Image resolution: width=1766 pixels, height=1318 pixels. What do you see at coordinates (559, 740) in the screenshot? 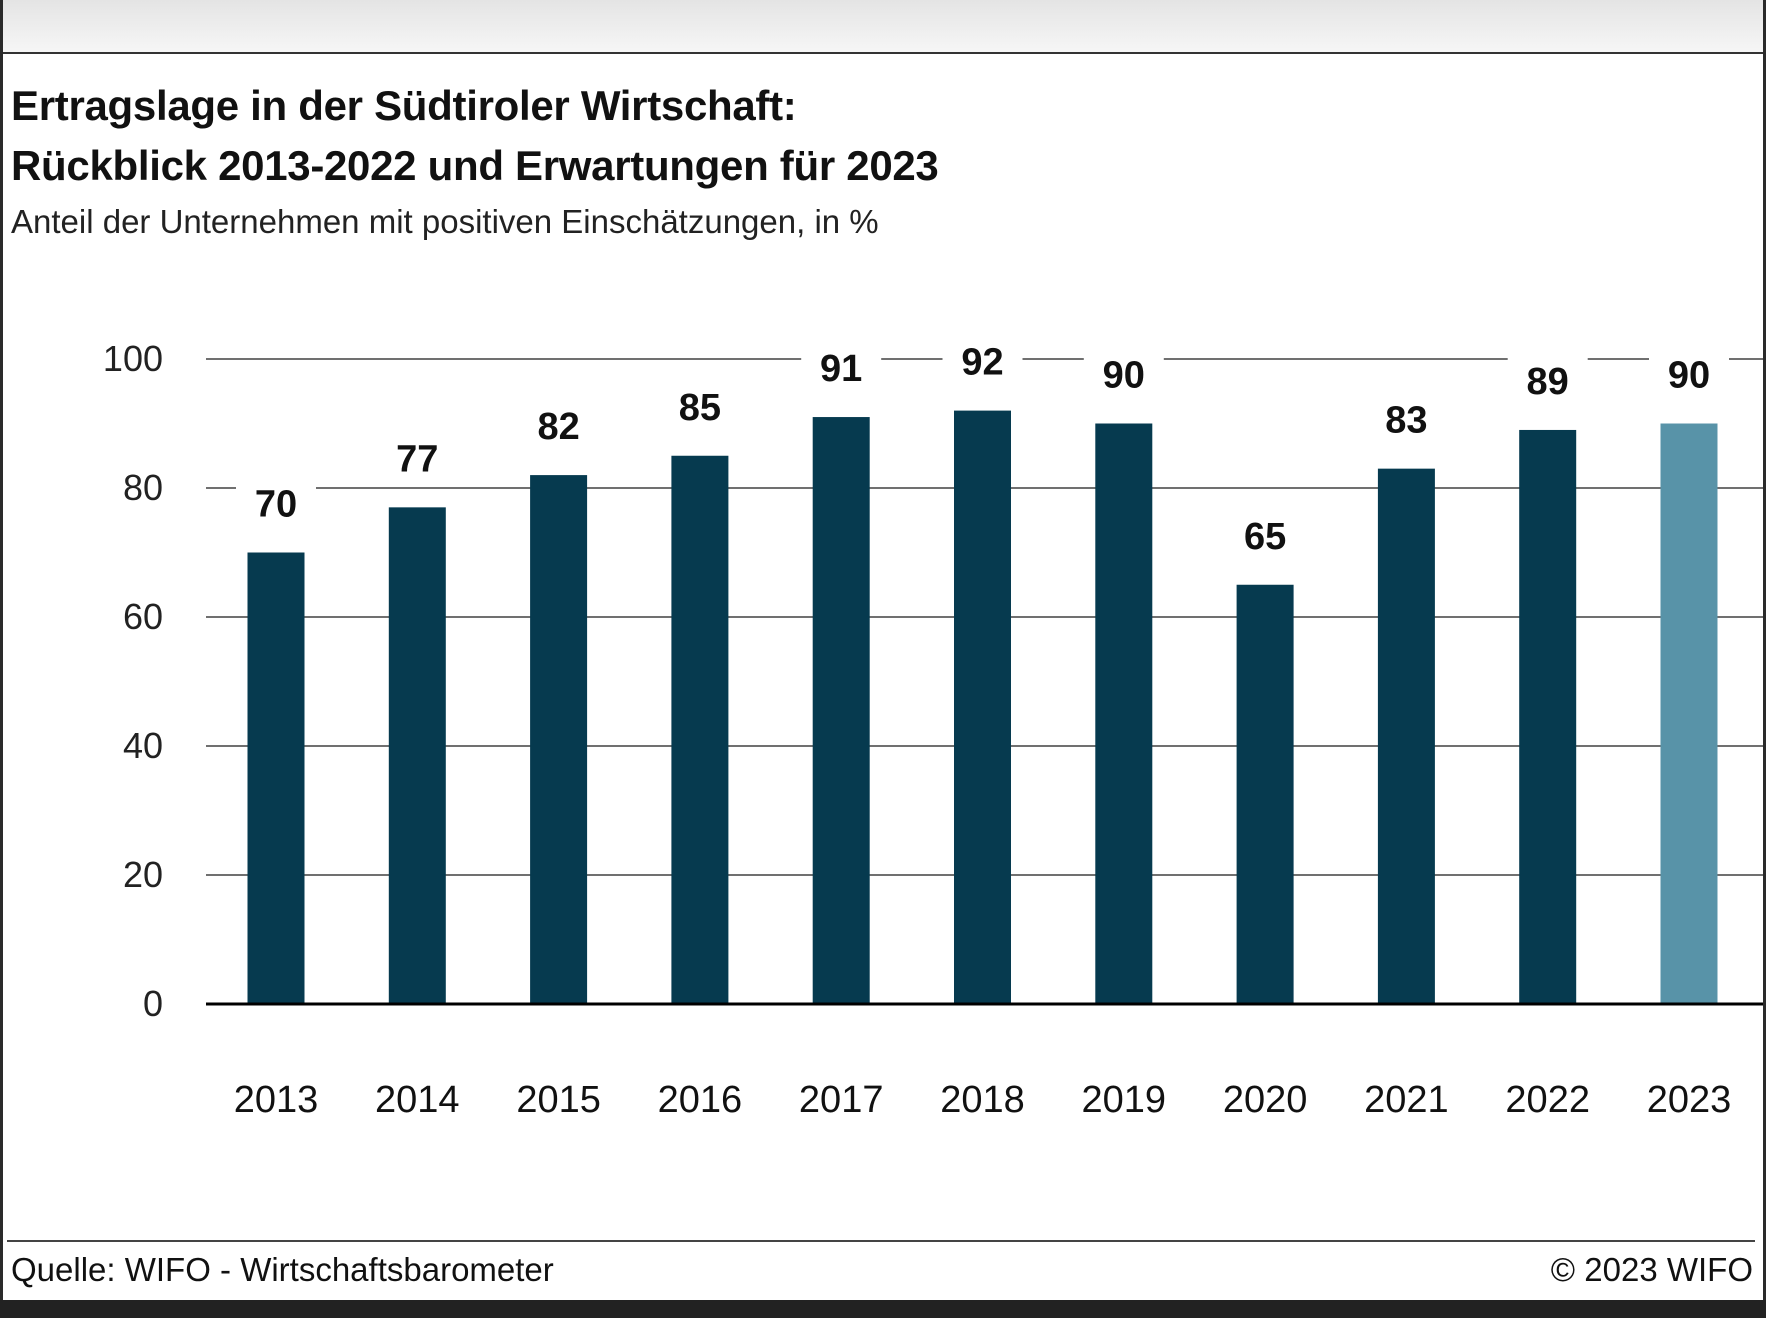
I see `bar-2015` at bounding box center [559, 740].